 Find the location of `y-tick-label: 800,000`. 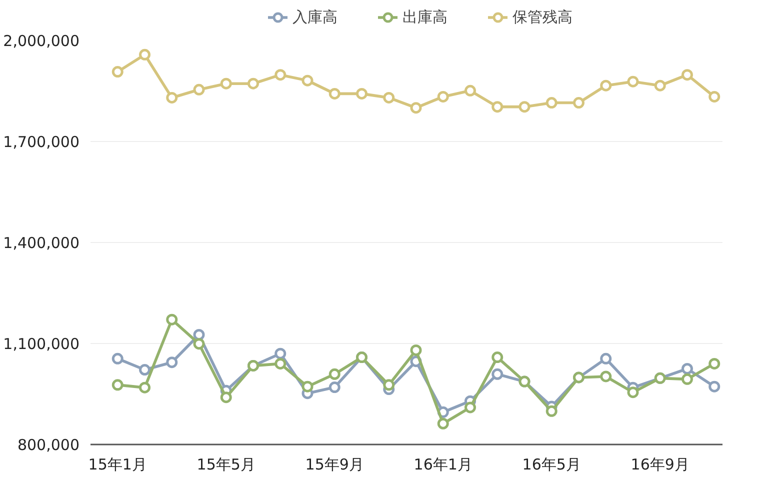

y-tick-label: 800,000 is located at coordinates (48, 445).